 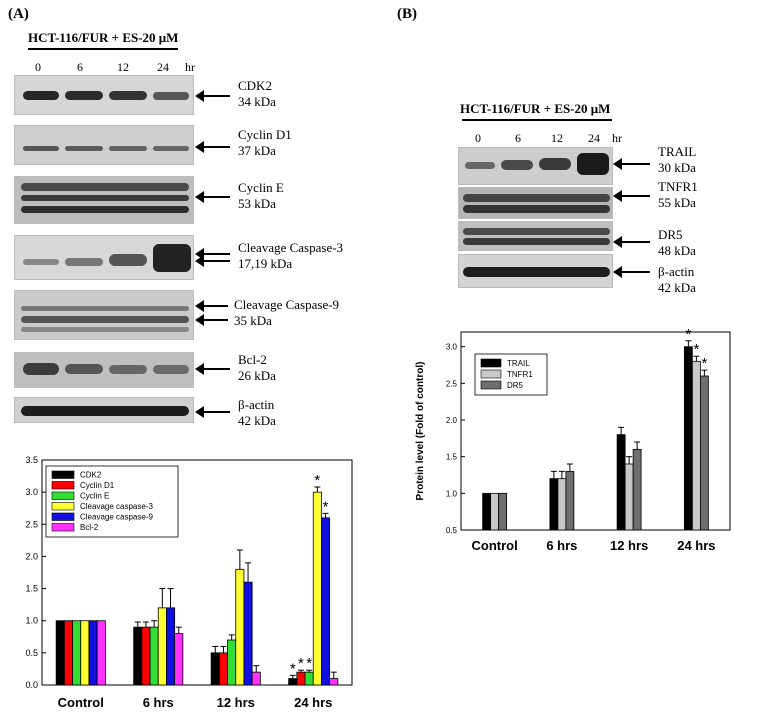 What do you see at coordinates (407, 14) in the screenshot?
I see `panel-b-label: (B)` at bounding box center [407, 14].